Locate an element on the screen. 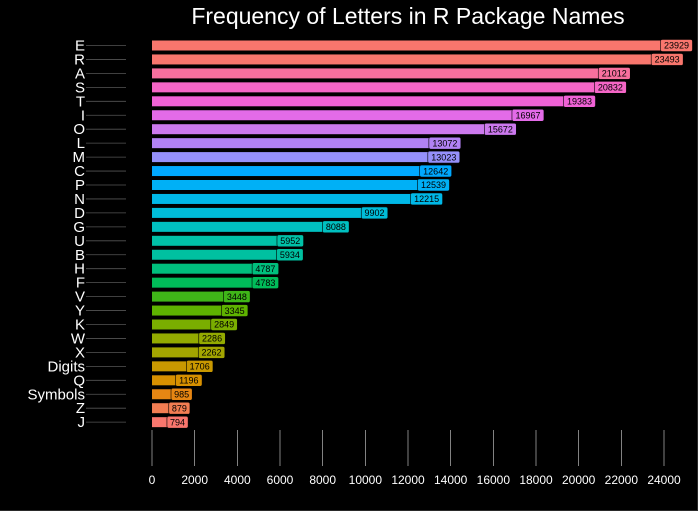 The height and width of the screenshot is (511, 698). bar-z is located at coordinates (161, 408).